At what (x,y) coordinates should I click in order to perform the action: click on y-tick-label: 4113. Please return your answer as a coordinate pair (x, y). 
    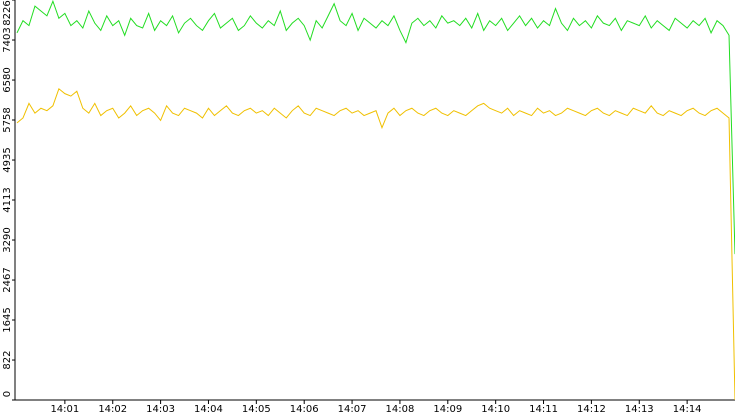
    Looking at the image, I should click on (7, 199).